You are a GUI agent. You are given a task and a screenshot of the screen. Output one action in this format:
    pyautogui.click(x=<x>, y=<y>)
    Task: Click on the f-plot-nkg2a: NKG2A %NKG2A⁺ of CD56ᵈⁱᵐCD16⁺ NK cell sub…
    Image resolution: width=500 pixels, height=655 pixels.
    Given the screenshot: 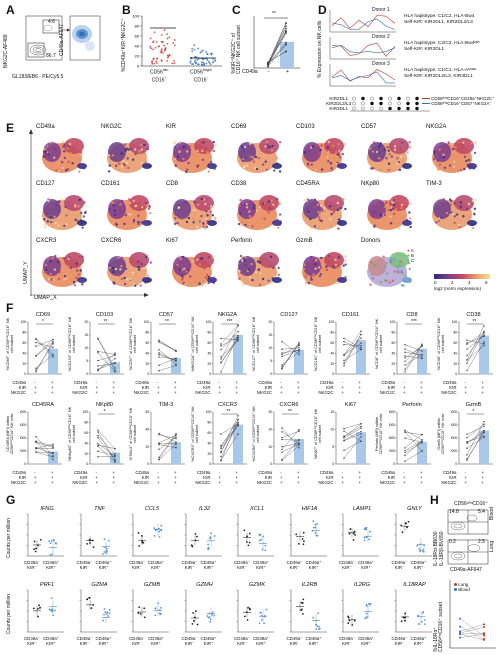 What is the action you would take?
    pyautogui.click(x=222, y=355)
    